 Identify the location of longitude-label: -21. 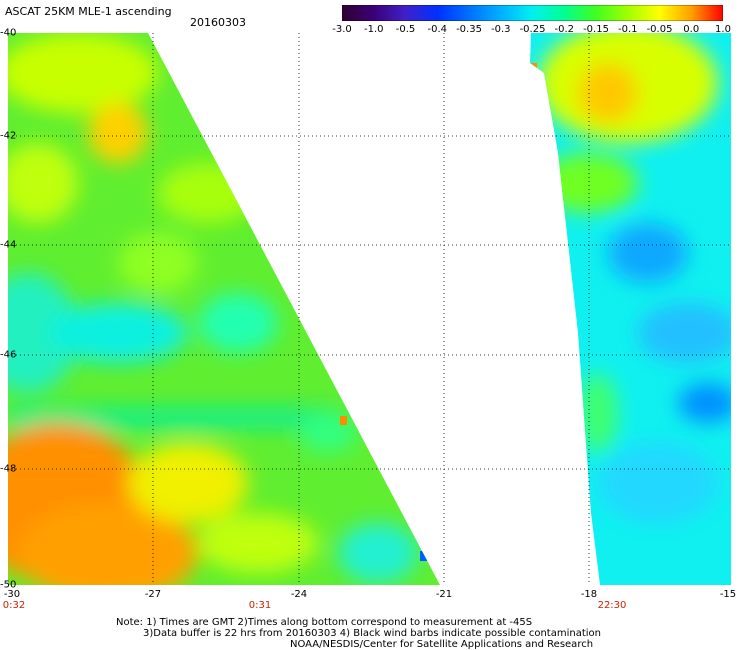
(444, 594).